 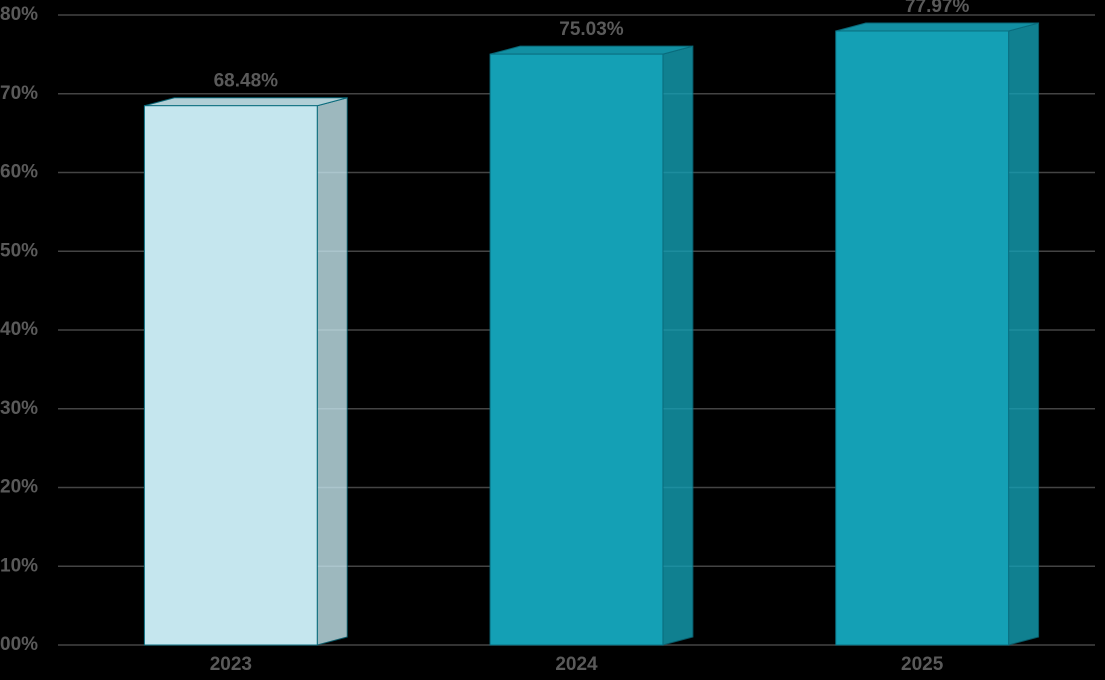 What do you see at coordinates (19, 172) in the screenshot?
I see `y-tick-label: 60%` at bounding box center [19, 172].